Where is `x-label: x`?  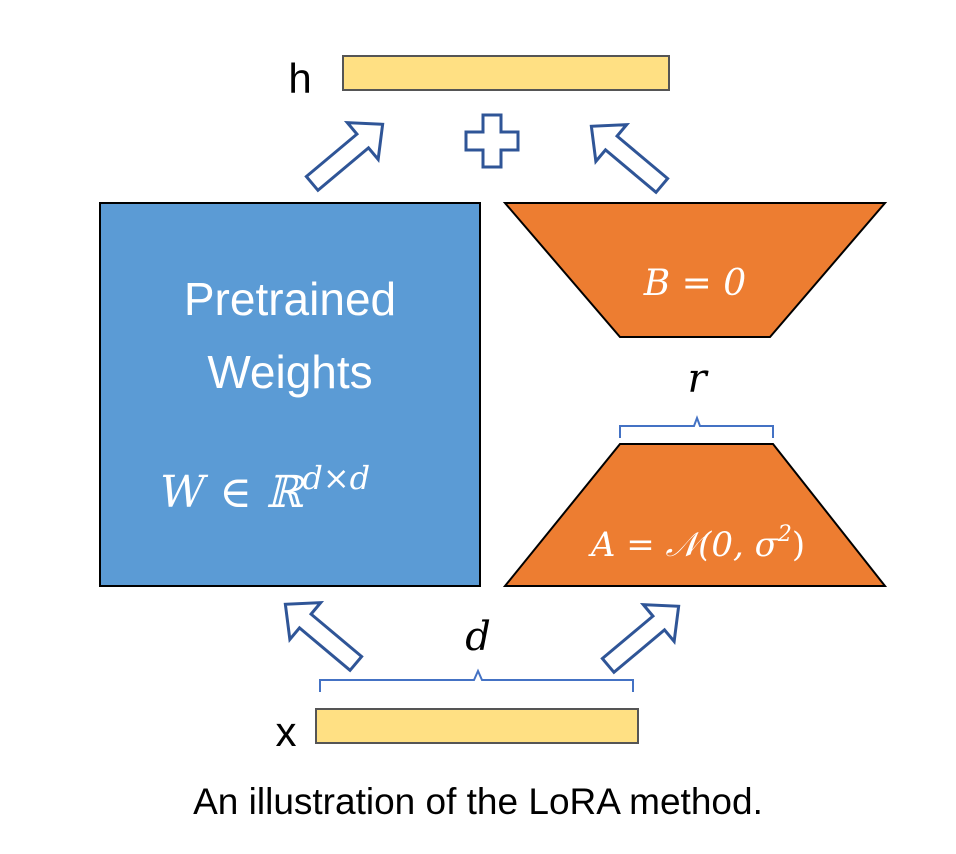
x-label: x is located at coordinates (286, 731).